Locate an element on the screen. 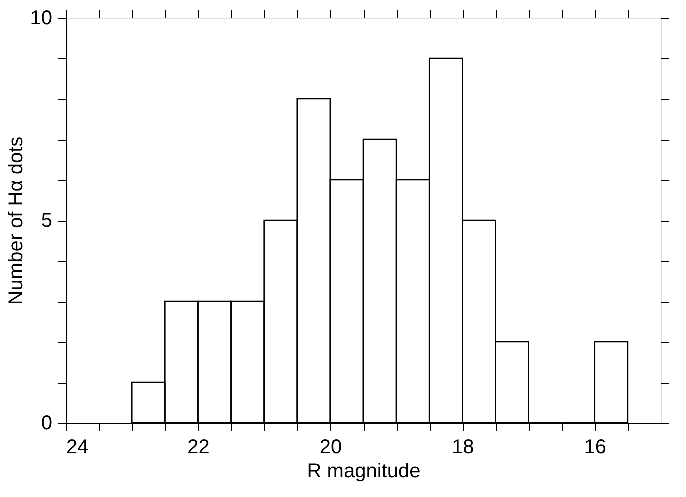 This screenshot has height=497, width=686. x-tick-label: 18 is located at coordinates (463, 447).